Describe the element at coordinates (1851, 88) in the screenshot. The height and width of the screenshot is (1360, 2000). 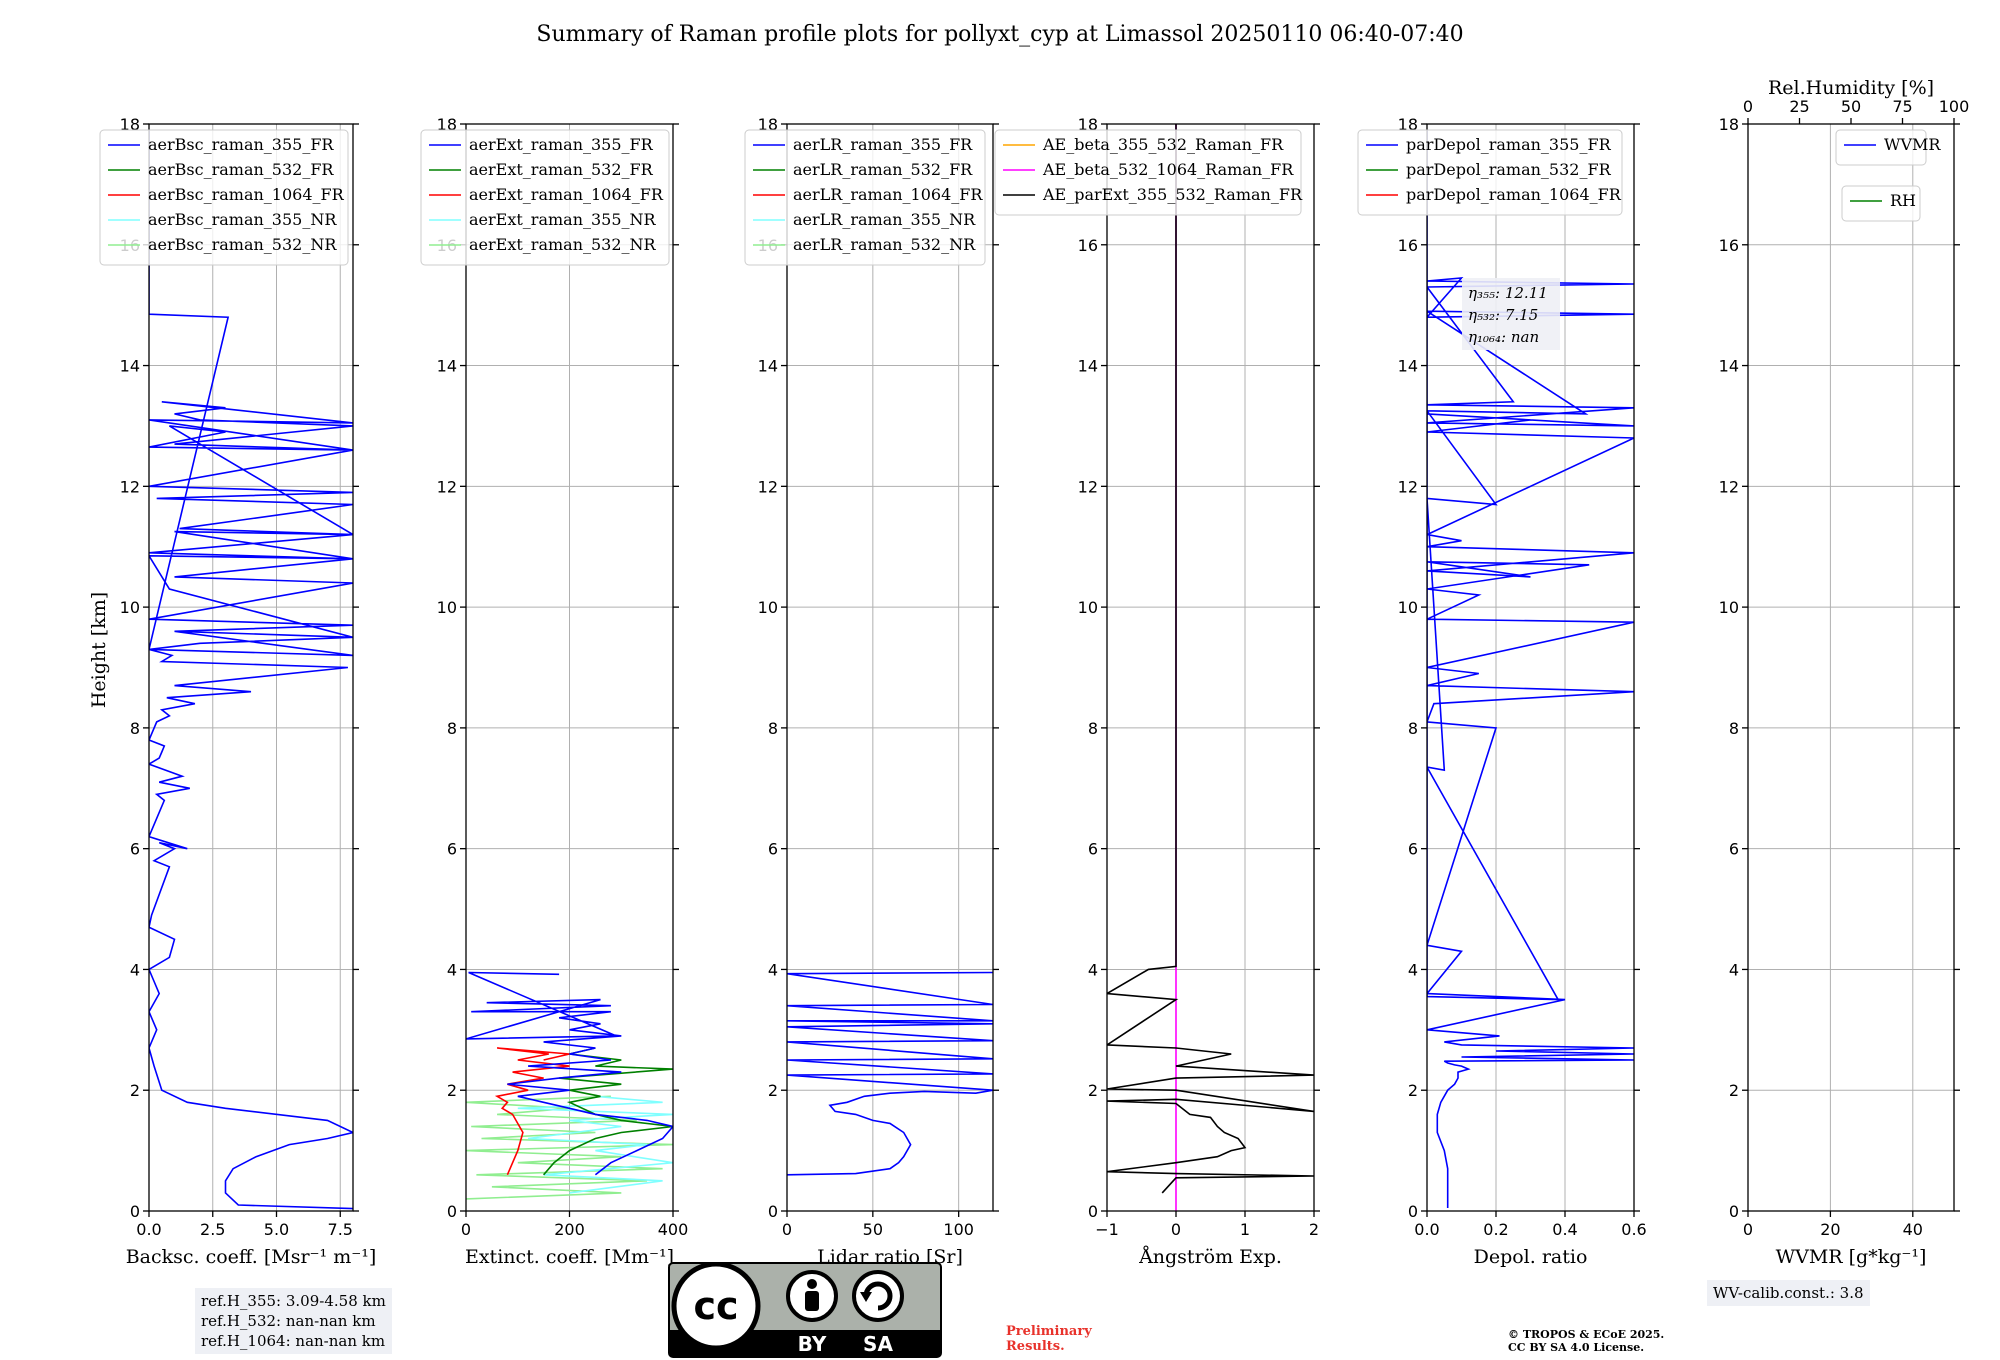
I see `top-x-axis-label: Rel.Humidity [%]` at that location.